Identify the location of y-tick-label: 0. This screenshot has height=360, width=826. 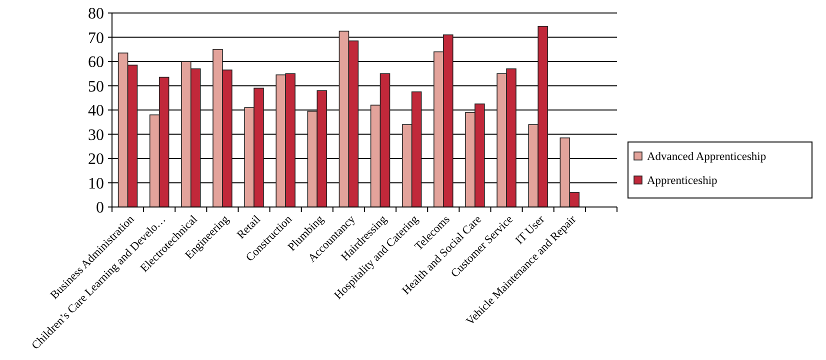
(100, 208).